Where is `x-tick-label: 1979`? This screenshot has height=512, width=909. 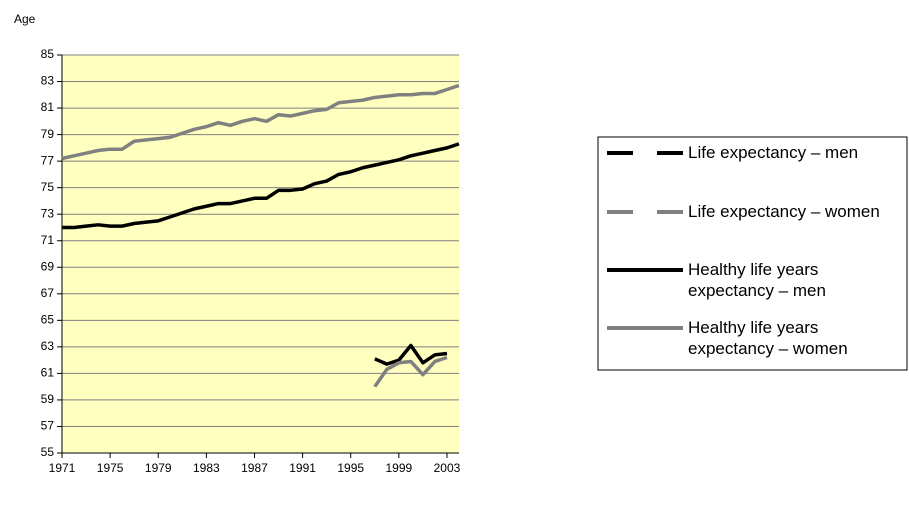
x-tick-label: 1979 is located at coordinates (158, 468).